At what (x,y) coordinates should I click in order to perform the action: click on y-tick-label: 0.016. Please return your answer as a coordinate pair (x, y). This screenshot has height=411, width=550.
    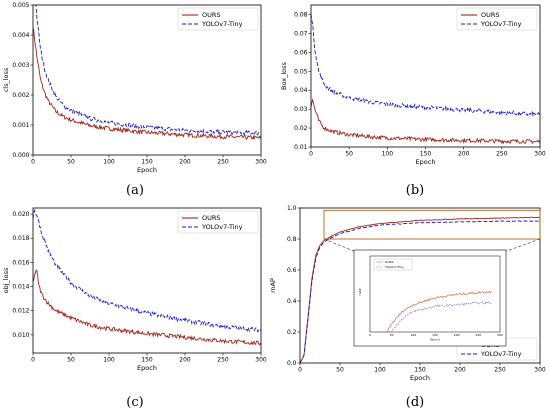
    Looking at the image, I should click on (20, 262).